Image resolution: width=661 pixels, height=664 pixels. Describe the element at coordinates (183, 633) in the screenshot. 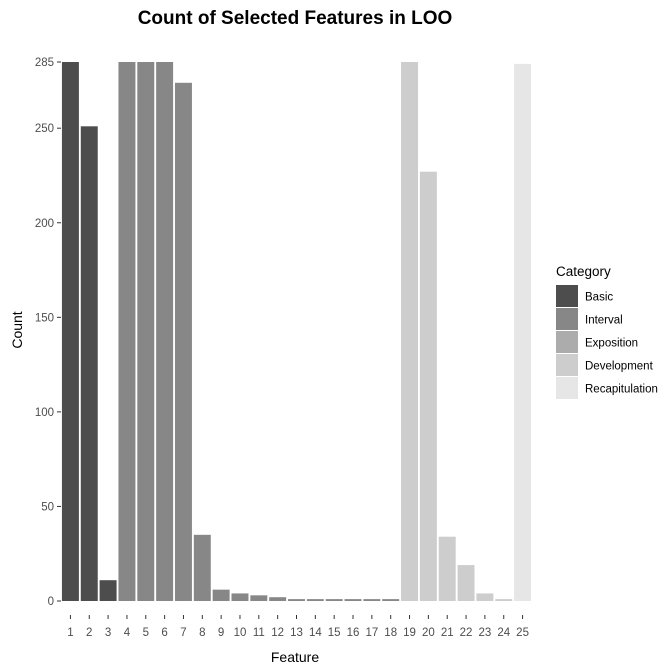

I see `x-tick-label: 7` at that location.